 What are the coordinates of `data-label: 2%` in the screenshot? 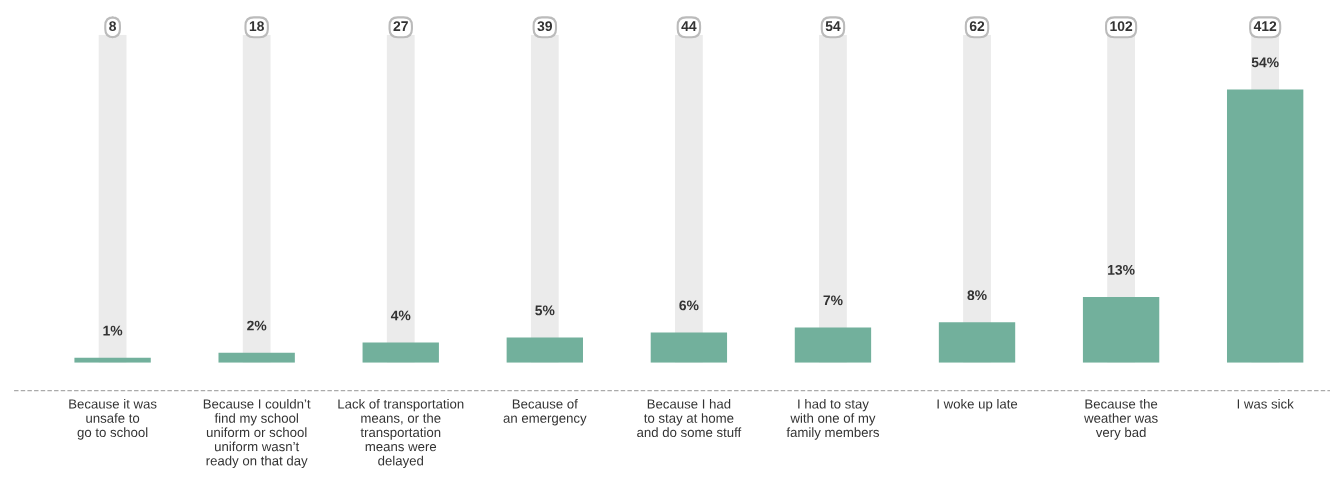 It's located at (257, 325).